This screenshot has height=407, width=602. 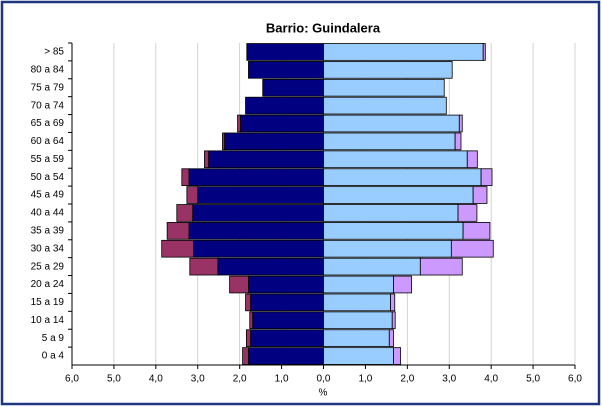 What do you see at coordinates (48, 177) in the screenshot?
I see `y-tick-label: 50 a 54` at bounding box center [48, 177].